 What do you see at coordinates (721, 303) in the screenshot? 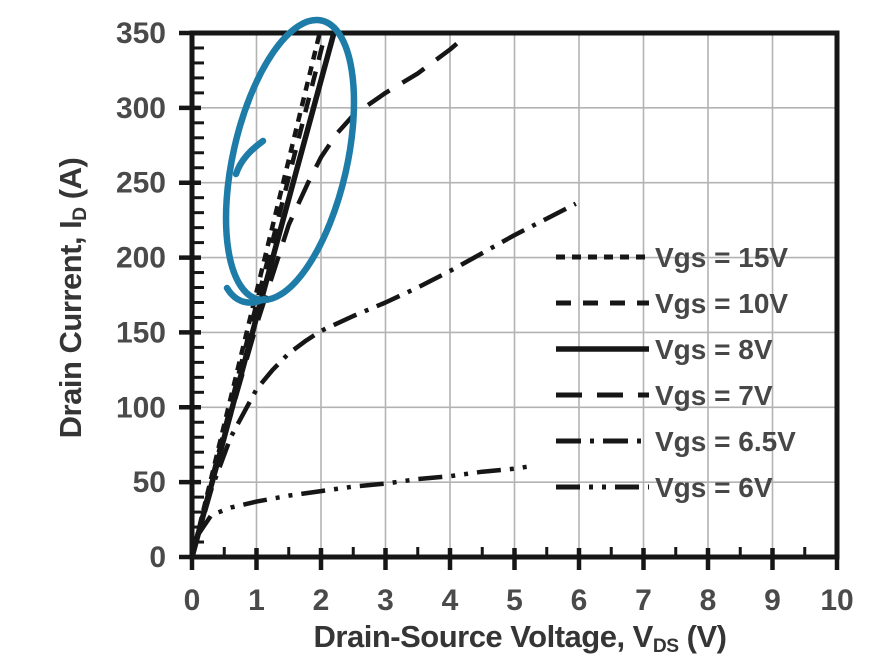
I see `legend-label-vgs-10v: Vgs = 10V` at bounding box center [721, 303].